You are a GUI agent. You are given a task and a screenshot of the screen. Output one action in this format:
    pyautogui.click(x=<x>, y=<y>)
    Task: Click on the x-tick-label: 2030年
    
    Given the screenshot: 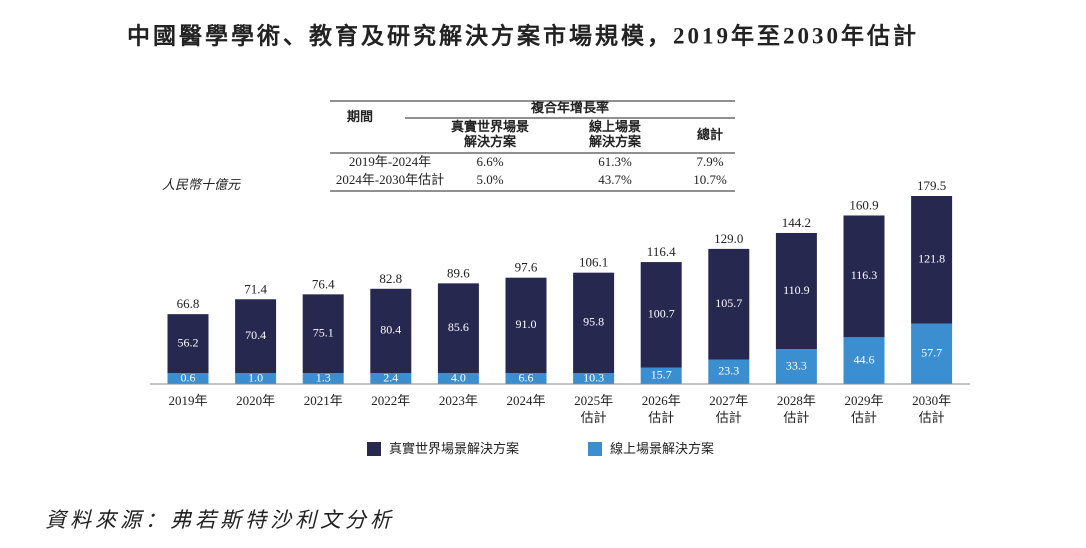 What is the action you would take?
    pyautogui.click(x=931, y=400)
    